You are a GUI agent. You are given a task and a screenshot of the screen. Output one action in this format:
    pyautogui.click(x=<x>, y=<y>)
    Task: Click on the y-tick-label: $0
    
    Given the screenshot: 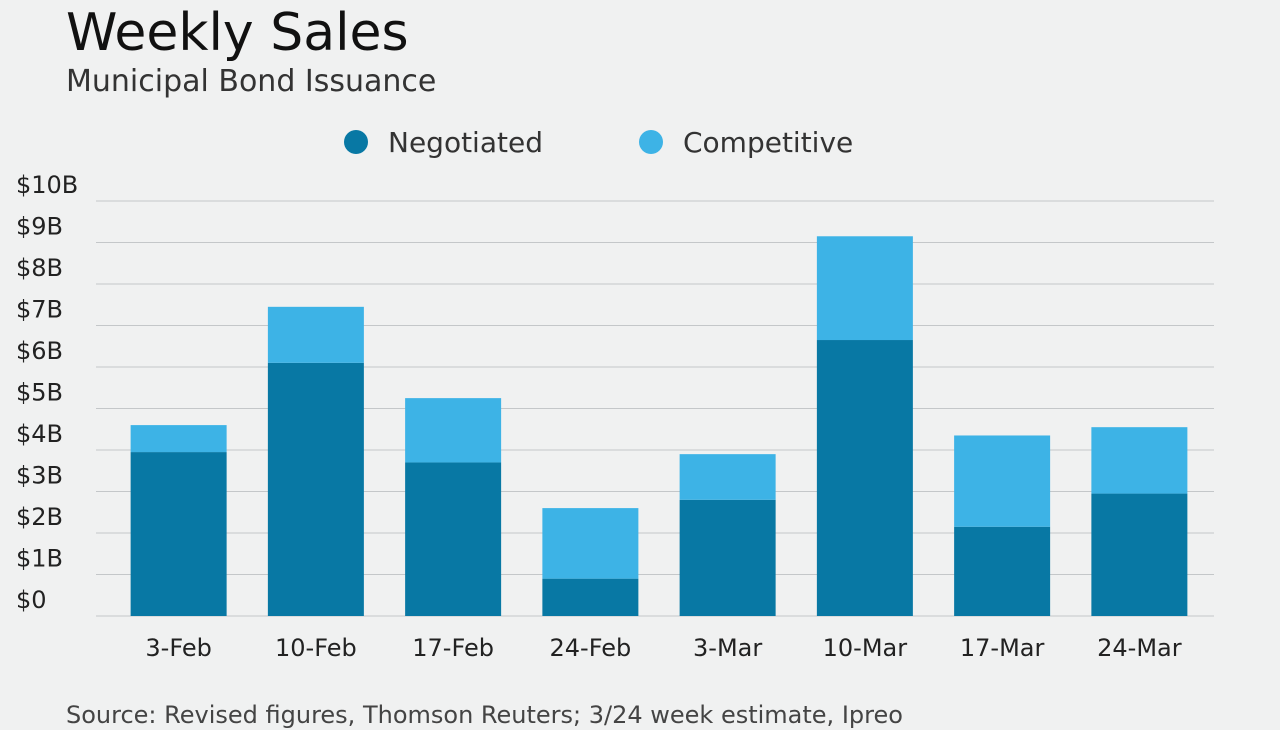 What is the action you would take?
    pyautogui.click(x=31, y=600)
    